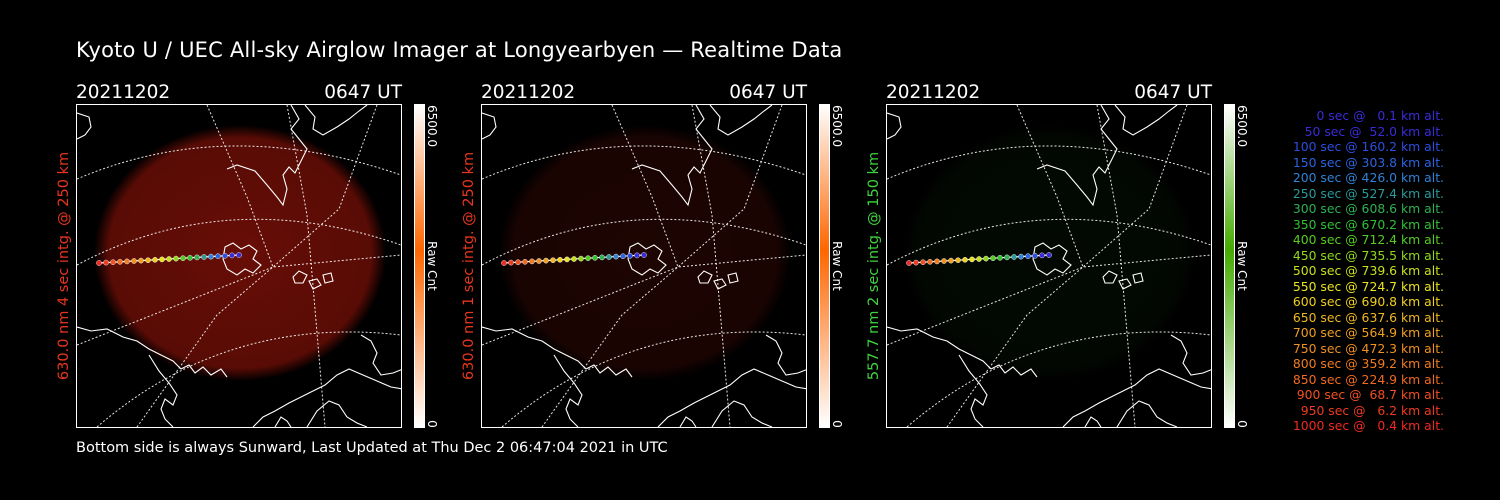 Image resolution: width=1500 pixels, height=500 pixels. Describe the element at coordinates (1368, 177) in the screenshot. I see `legend-row: 200 sec @ 426.0 km alt.` at that location.